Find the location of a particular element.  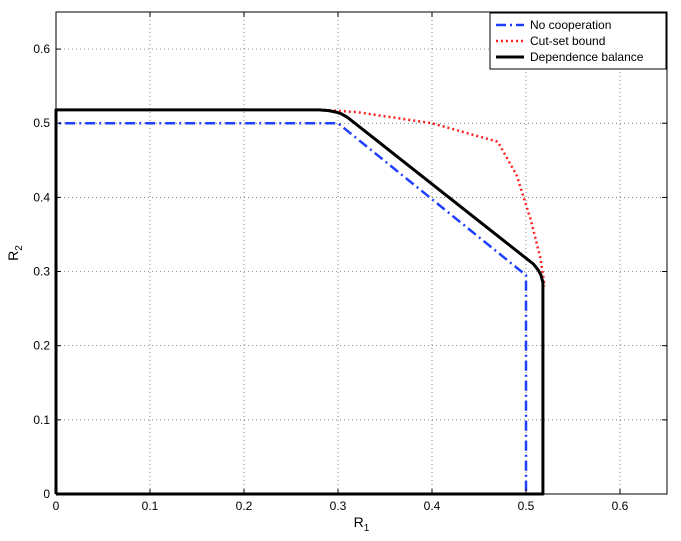

y-axis-label-subscript: 2 is located at coordinates (19, 248).